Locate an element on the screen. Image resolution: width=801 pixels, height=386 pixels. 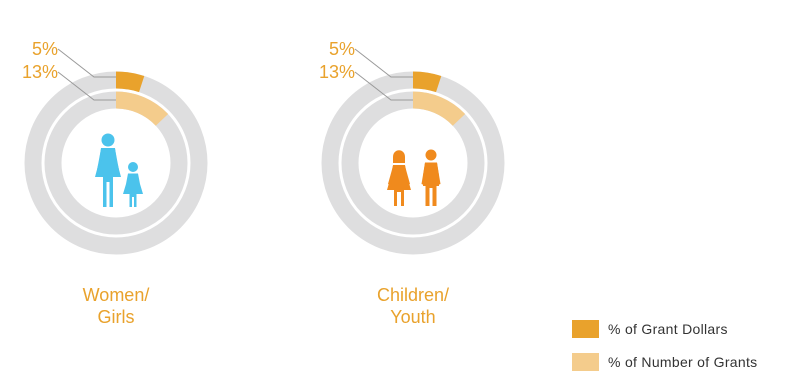
legend-item-number-of-grants: % of Number of Grants is located at coordinates (664, 362).